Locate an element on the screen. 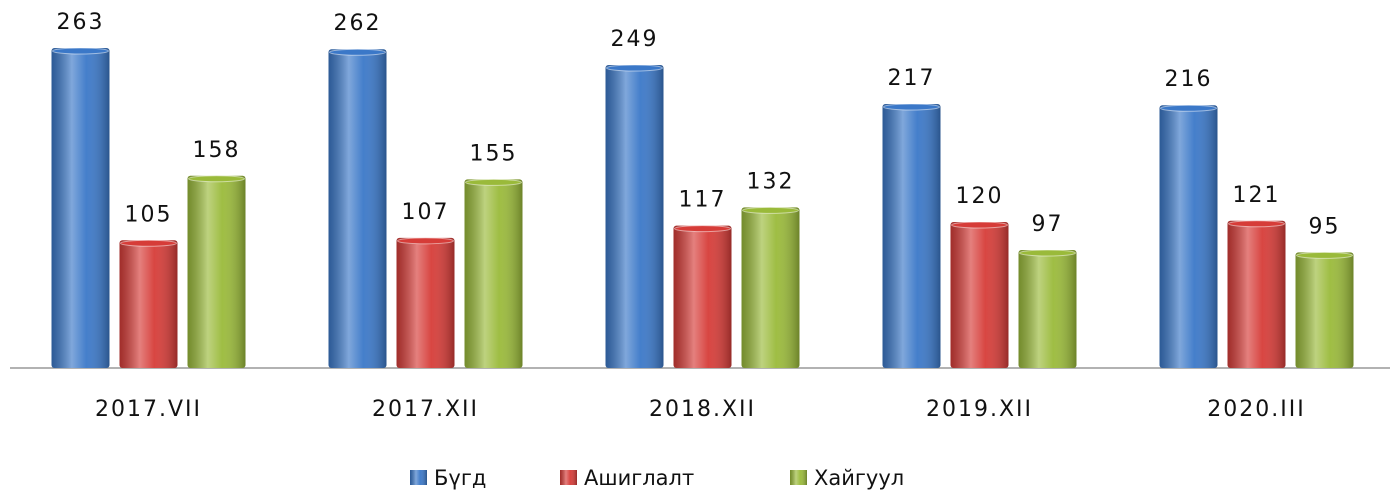 This screenshot has width=1395, height=495. value-label: 263 is located at coordinates (81, 22).